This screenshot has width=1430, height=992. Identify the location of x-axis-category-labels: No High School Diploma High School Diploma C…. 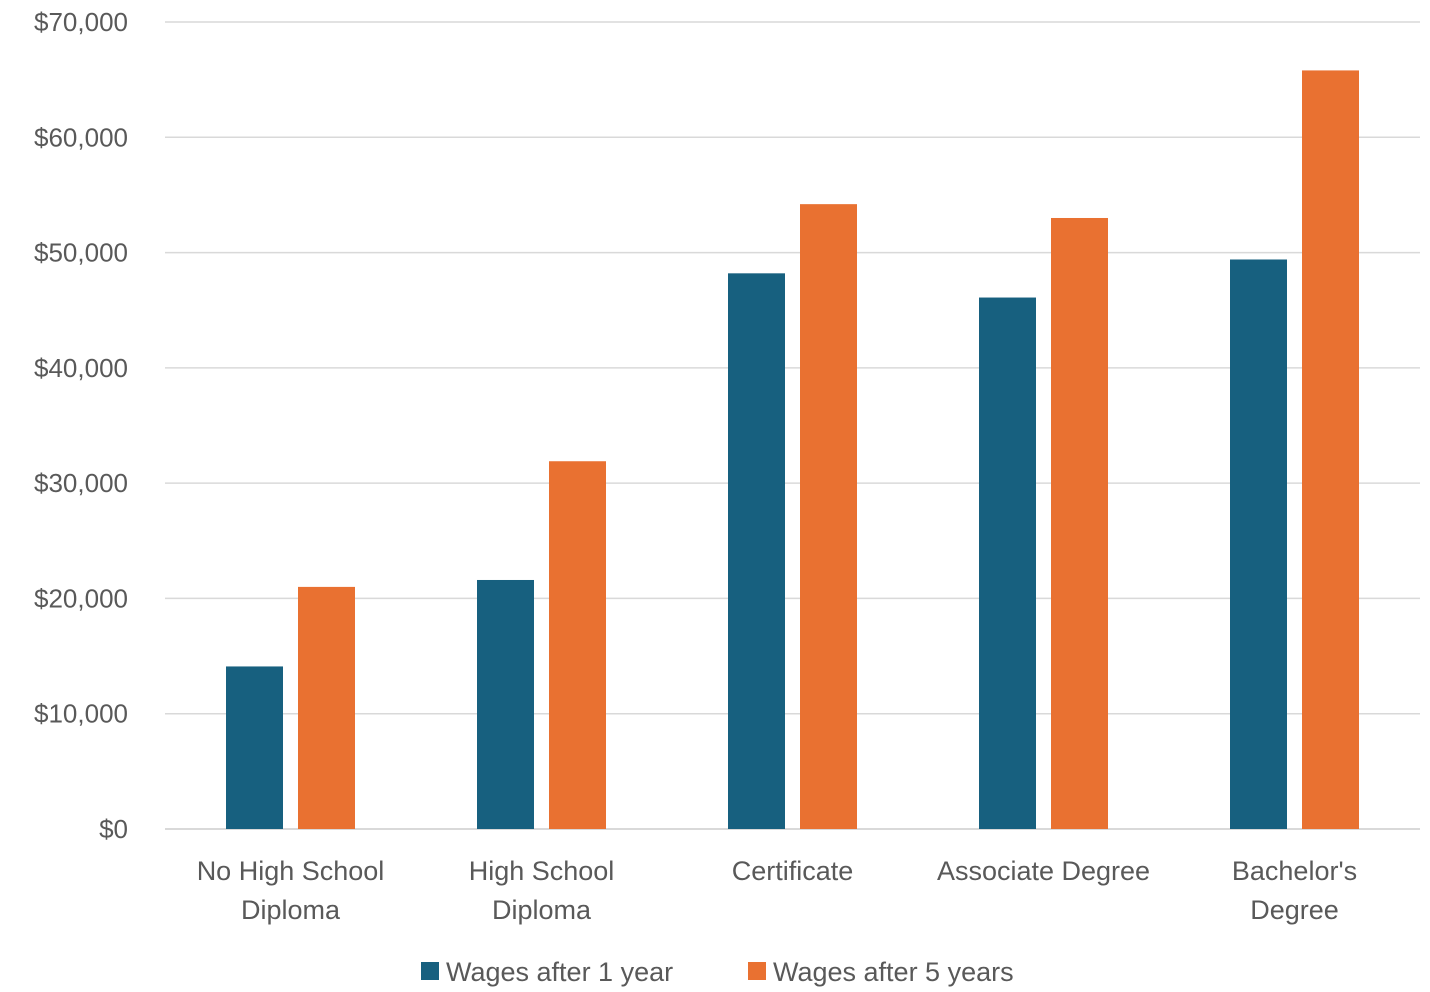
(777, 890).